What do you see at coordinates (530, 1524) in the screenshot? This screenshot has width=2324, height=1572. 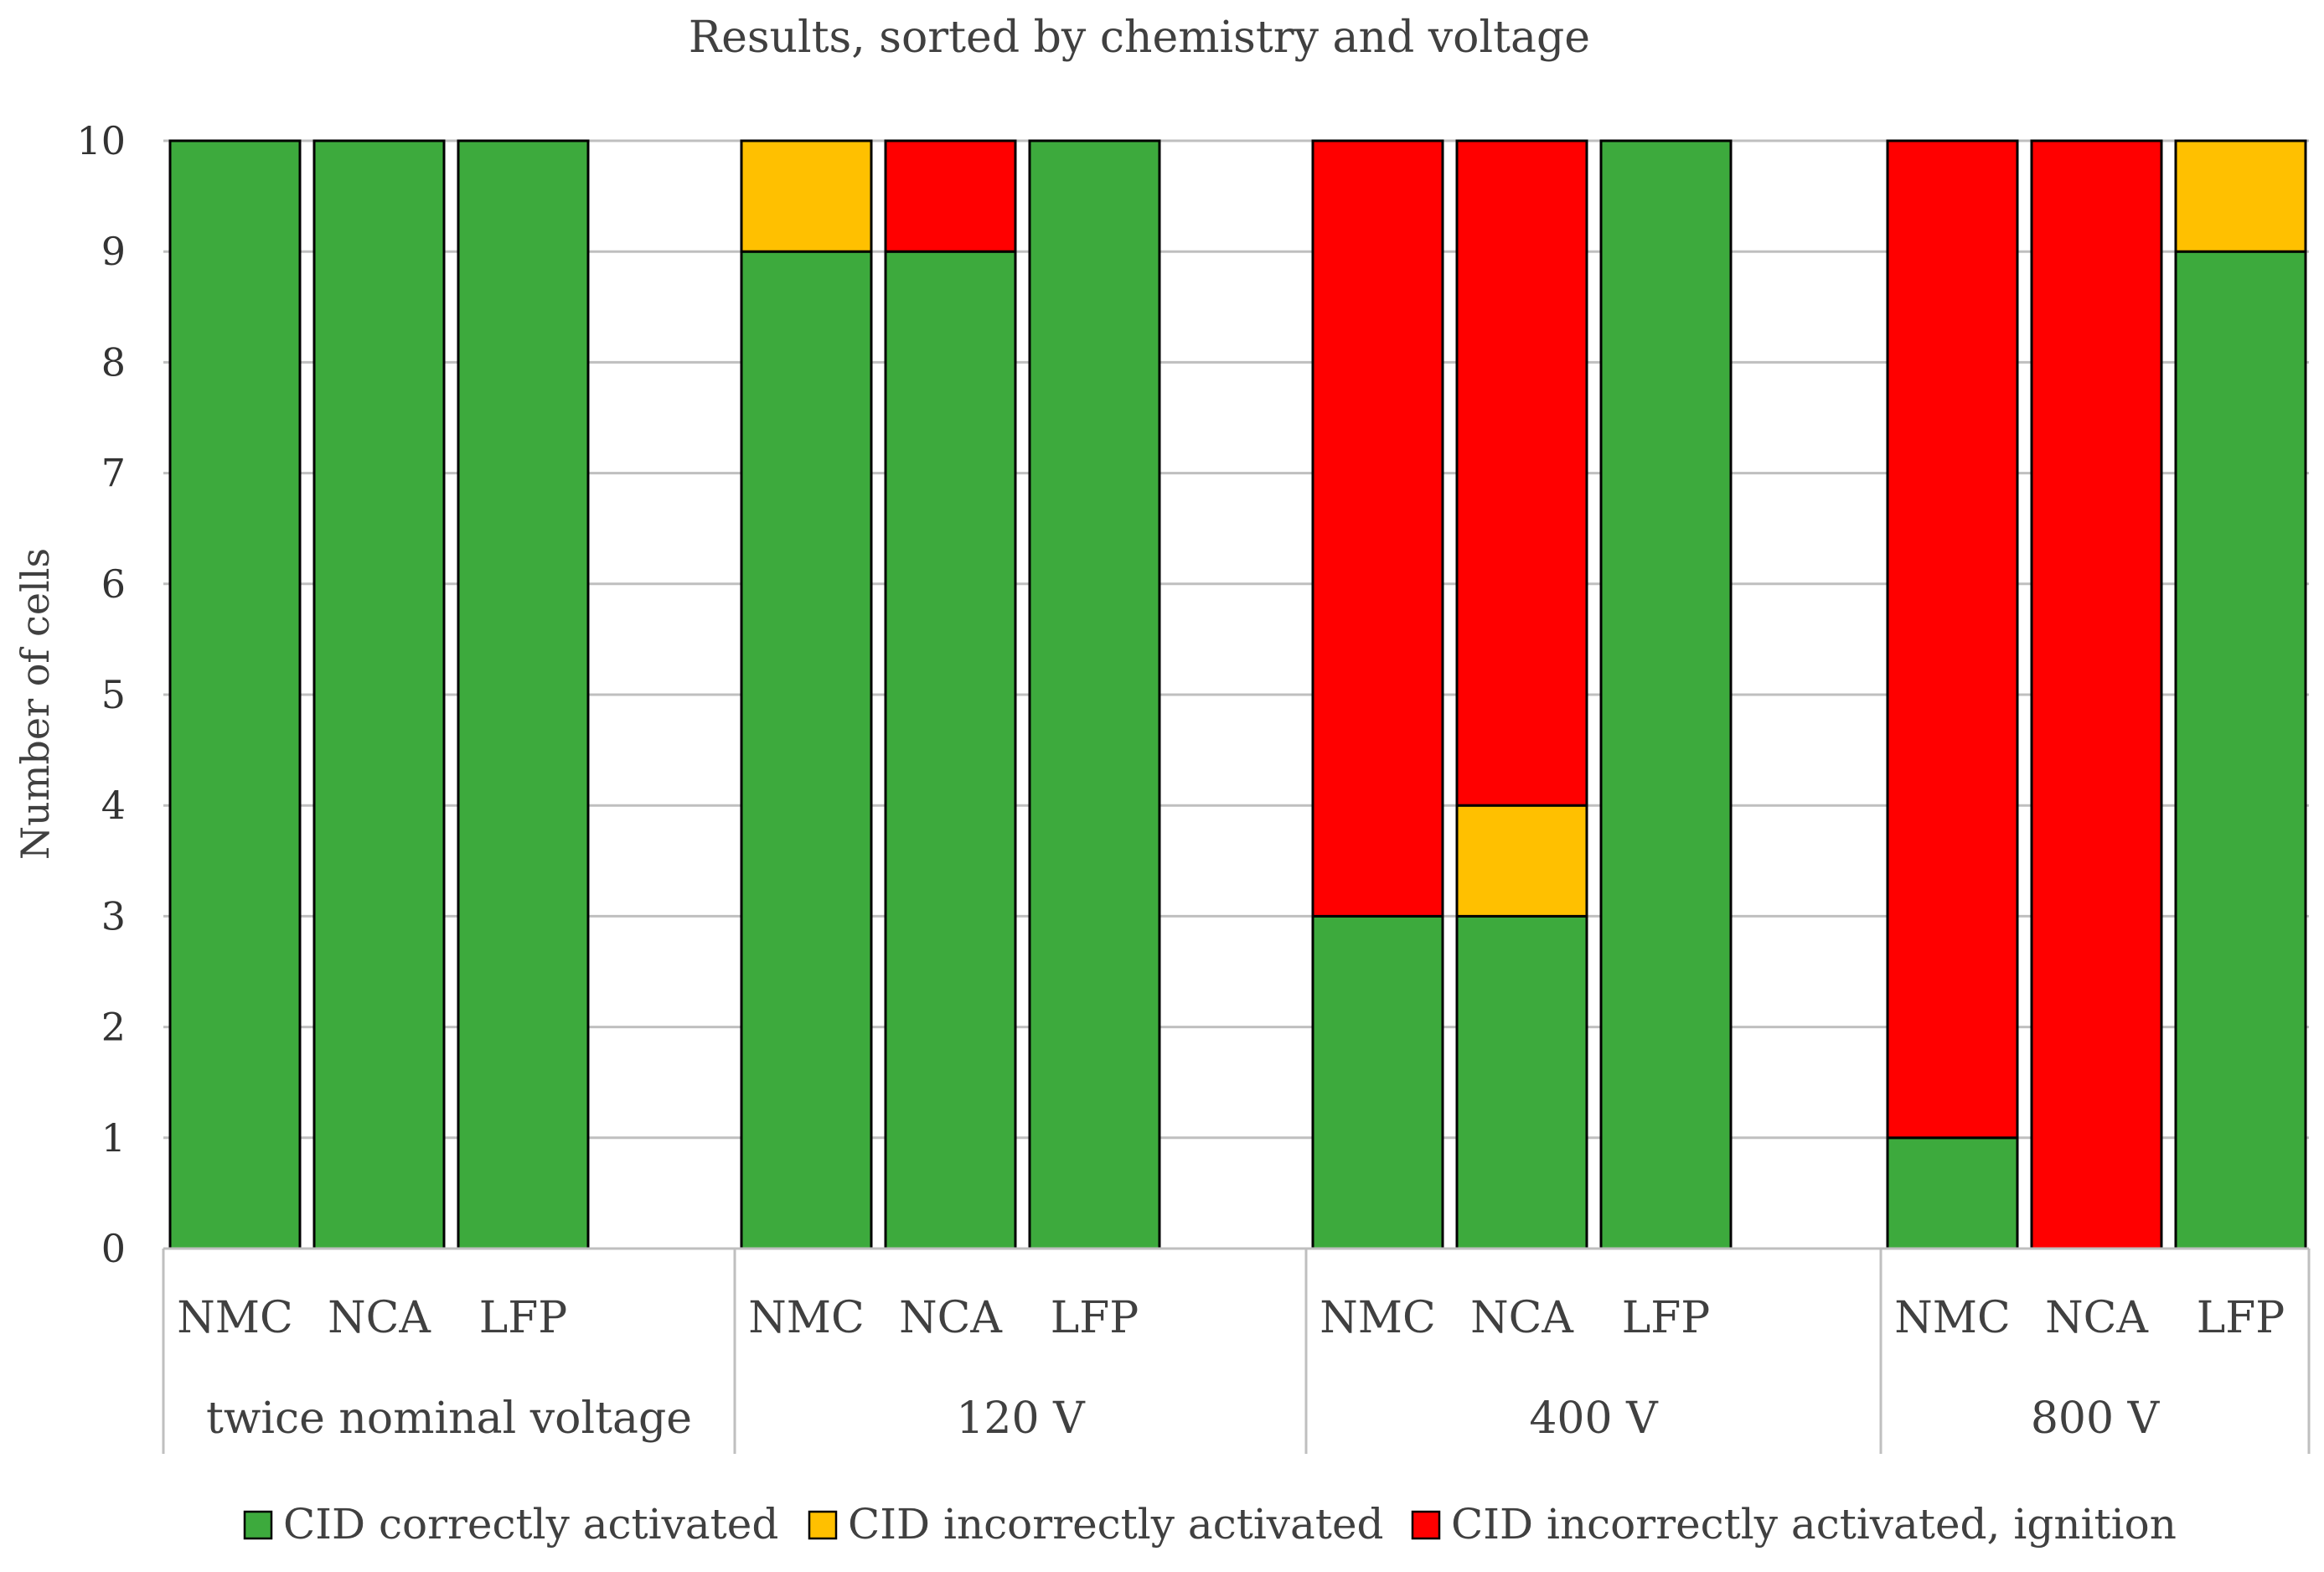 I see `legend-label: CID correctly activated` at bounding box center [530, 1524].